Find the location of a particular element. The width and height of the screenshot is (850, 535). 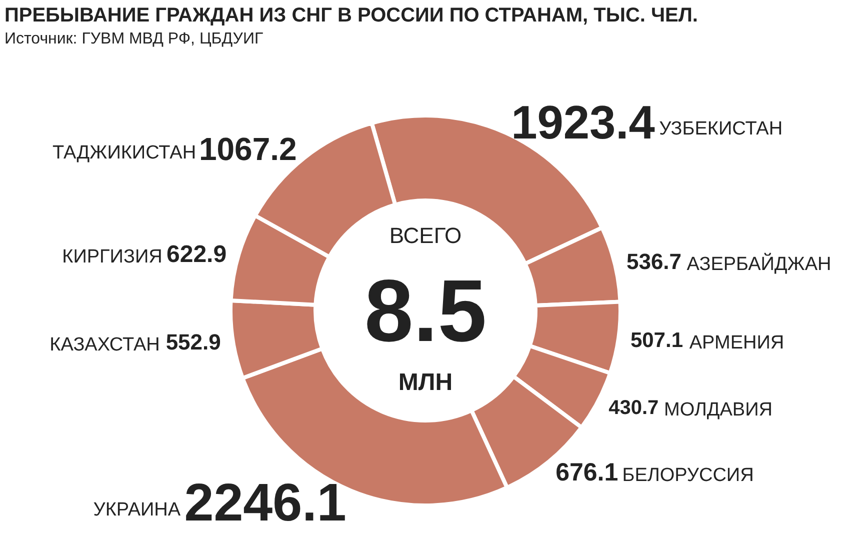

slice-label: БЕЛОРУССИЯ is located at coordinates (688, 475).